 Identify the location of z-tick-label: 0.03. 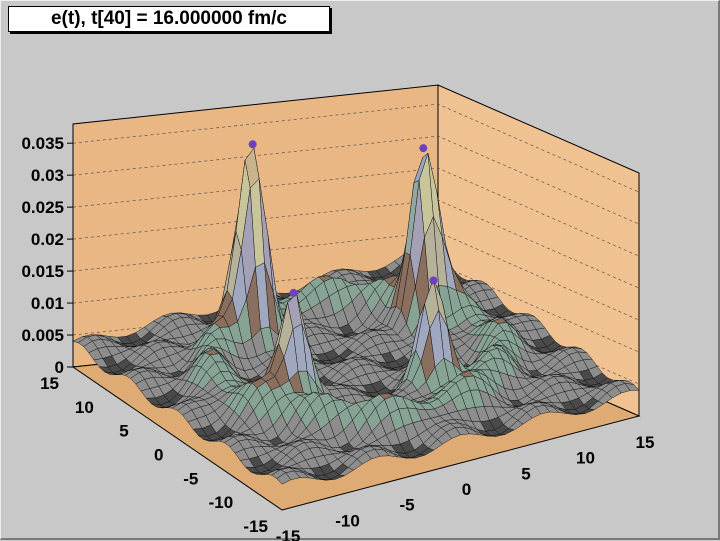
(47, 175).